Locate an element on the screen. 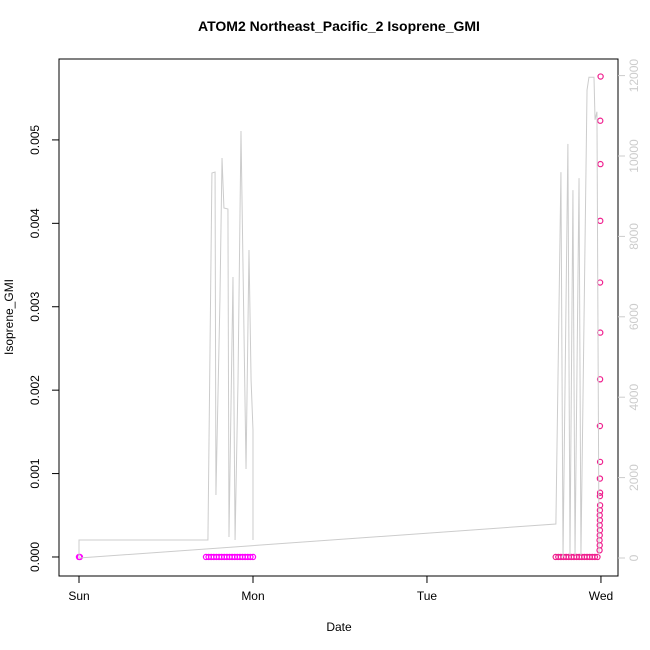 The width and height of the screenshot is (650, 650). y2-tick-label: 2000 is located at coordinates (634, 477).